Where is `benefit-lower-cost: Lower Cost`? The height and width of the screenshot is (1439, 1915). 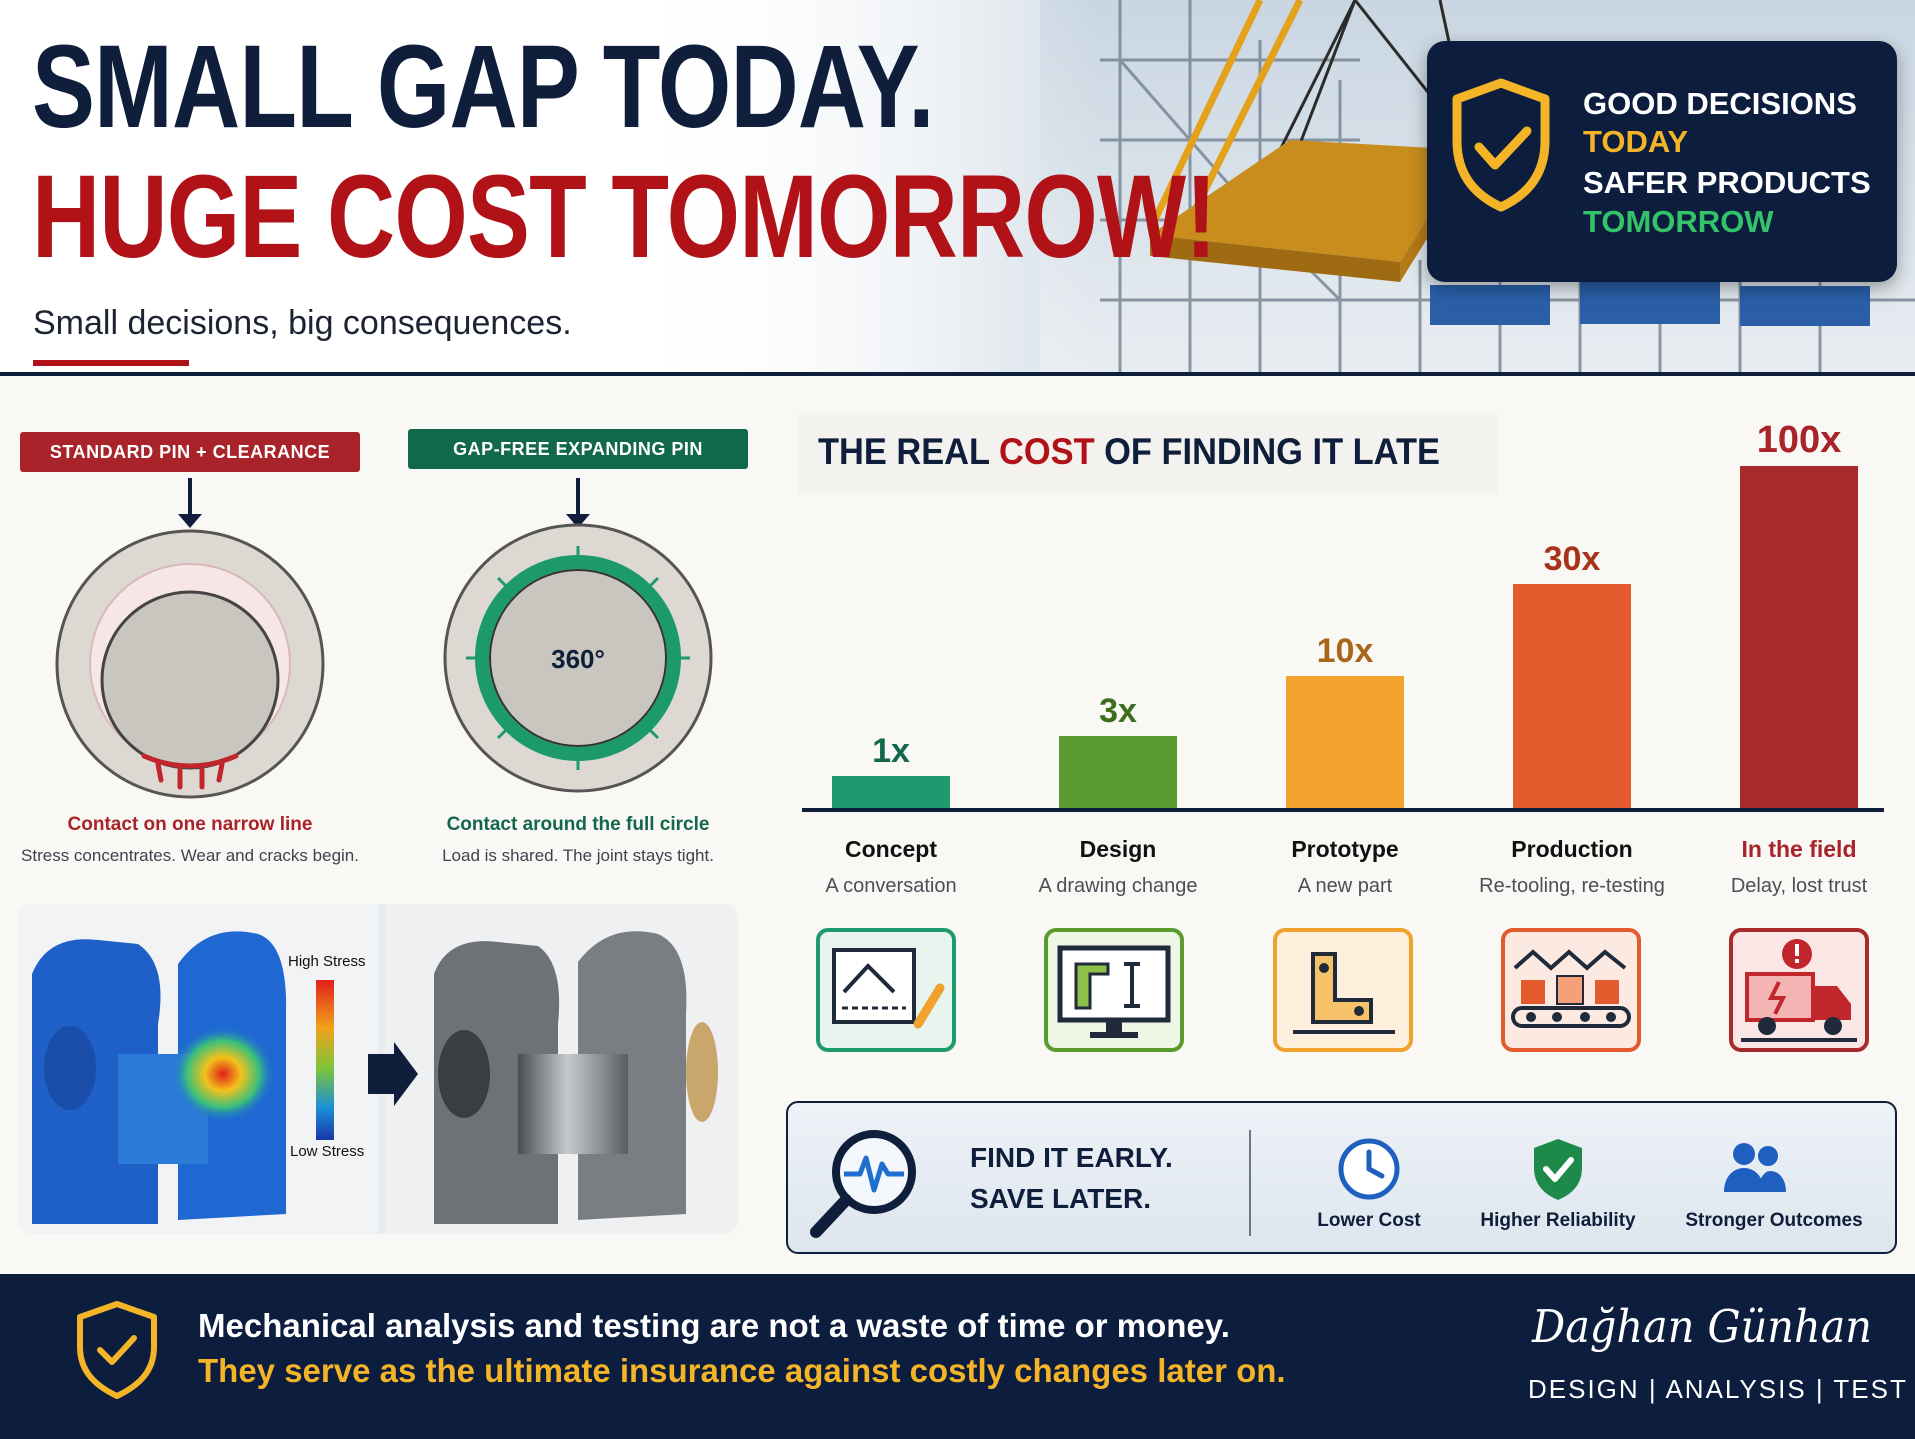 benefit-lower-cost: Lower Cost is located at coordinates (1369, 1220).